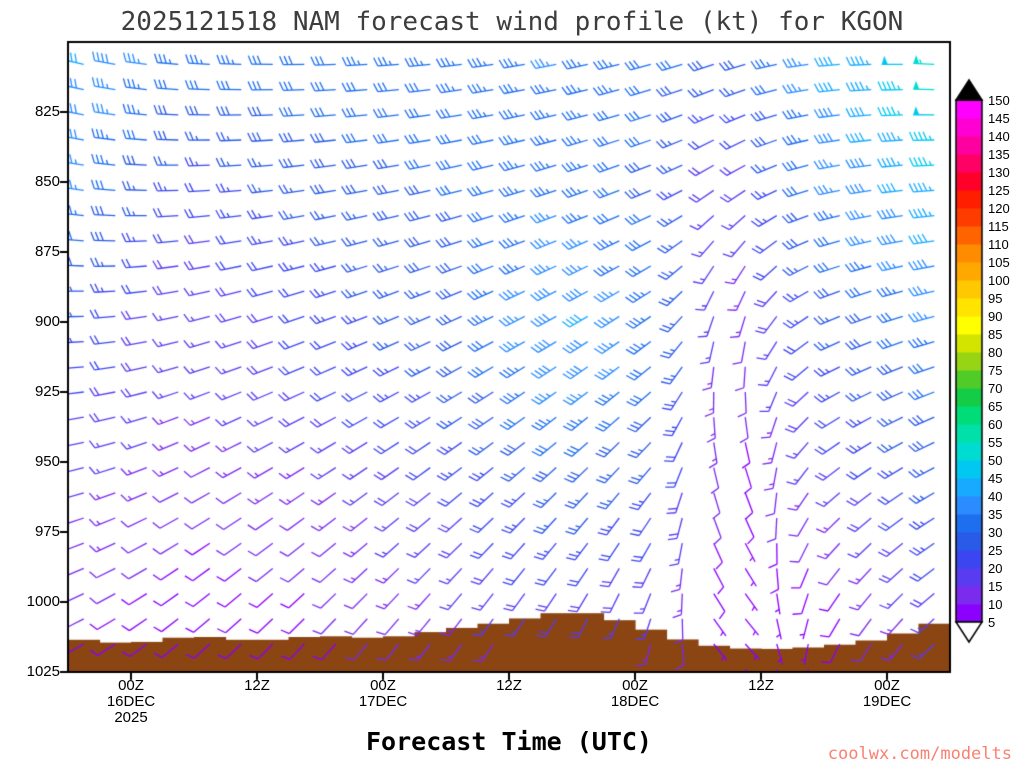 This screenshot has width=1024, height=768. What do you see at coordinates (509, 741) in the screenshot?
I see `x-axis-title: Forecast Time (UTC)` at bounding box center [509, 741].